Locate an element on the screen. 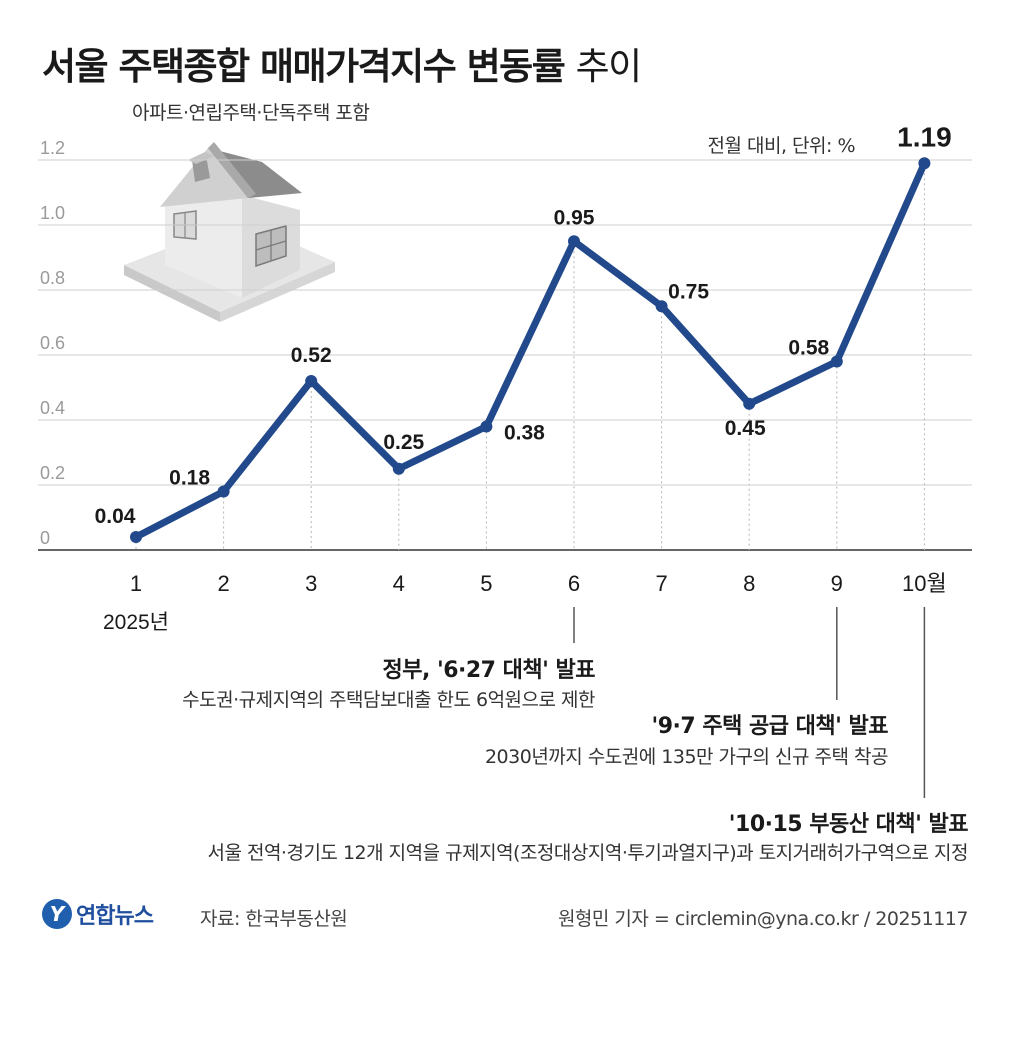 This screenshot has height=1046, width=1010. chart-title-light: 추이 is located at coordinates (609, 66).